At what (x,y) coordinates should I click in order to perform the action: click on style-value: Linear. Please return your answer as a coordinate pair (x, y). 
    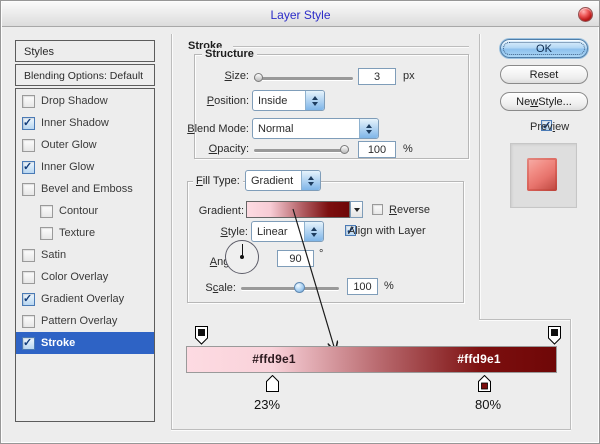
    Looking at the image, I should click on (272, 231).